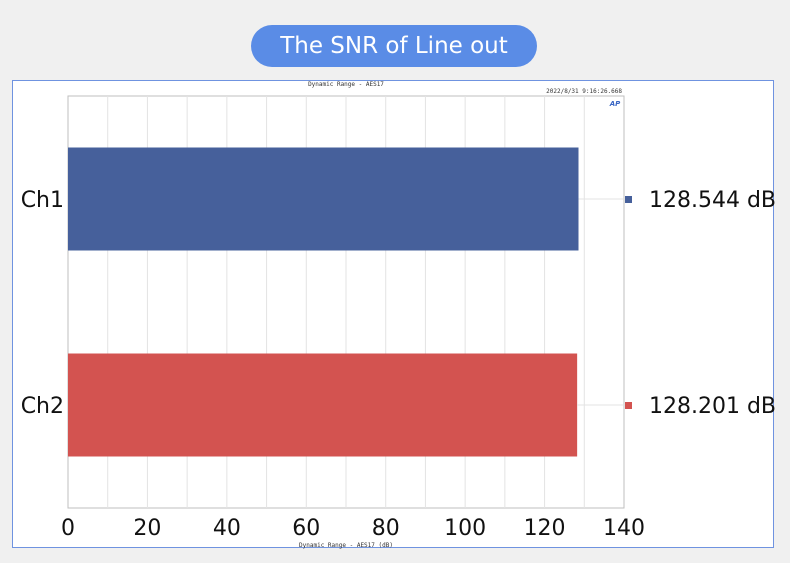  What do you see at coordinates (353, 528) in the screenshot?
I see `x-tick-labels: 0 20 40 60 80 100 120 140` at bounding box center [353, 528].